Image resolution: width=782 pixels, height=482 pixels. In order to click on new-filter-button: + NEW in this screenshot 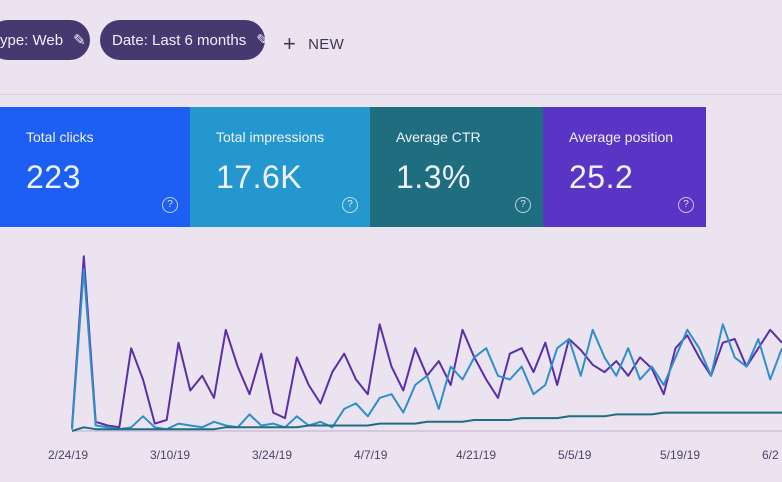, I will do `click(313, 44)`.